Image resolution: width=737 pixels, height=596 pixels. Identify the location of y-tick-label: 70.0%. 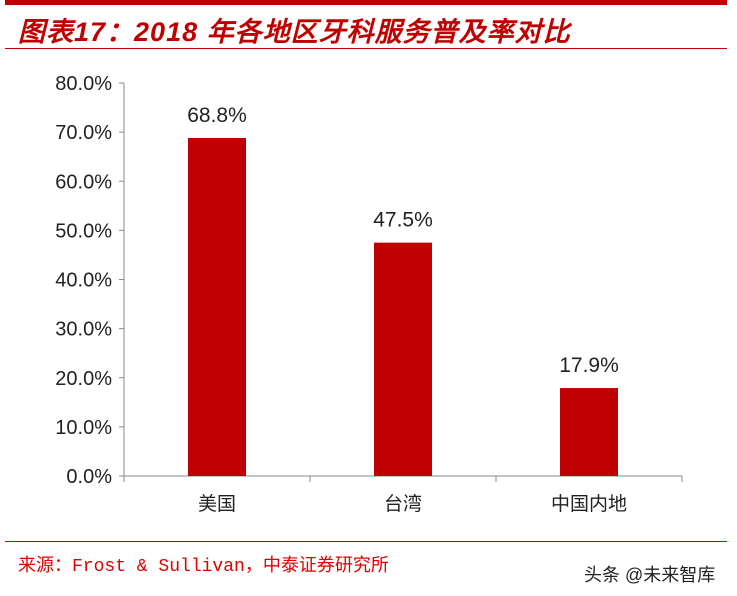
(83, 133).